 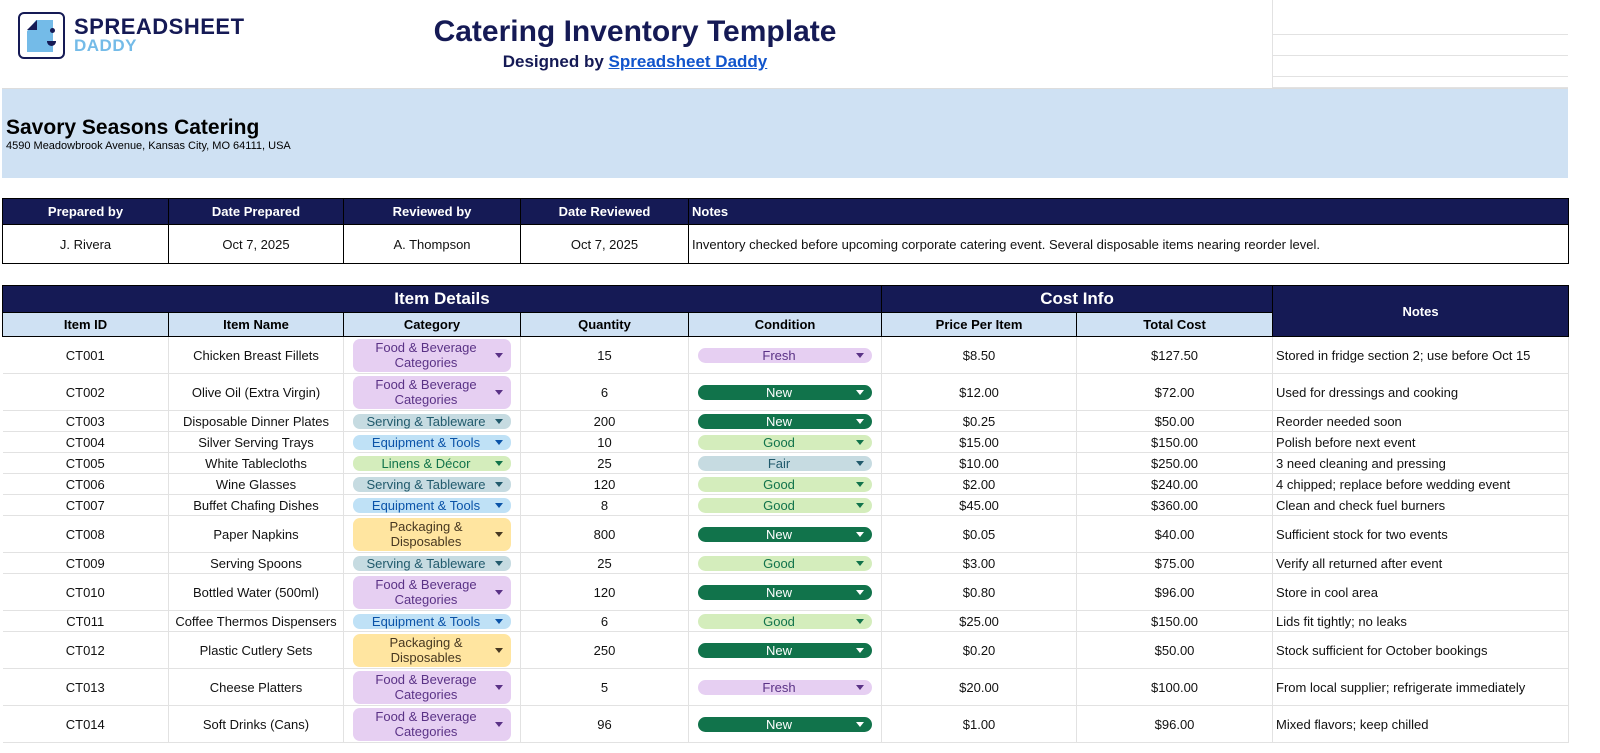 What do you see at coordinates (979, 392) in the screenshot?
I see `price-cell: $12.00` at bounding box center [979, 392].